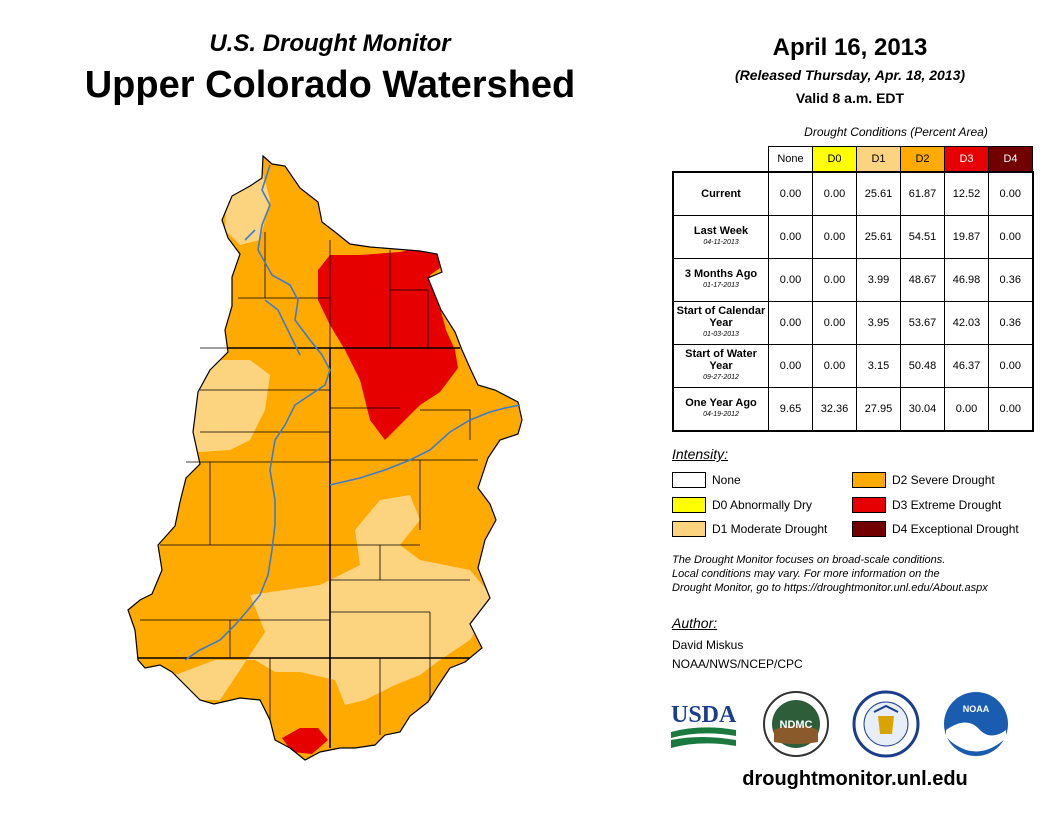 The image size is (1056, 816). Describe the element at coordinates (878, 366) in the screenshot. I see `table-cell: 3.15` at that location.